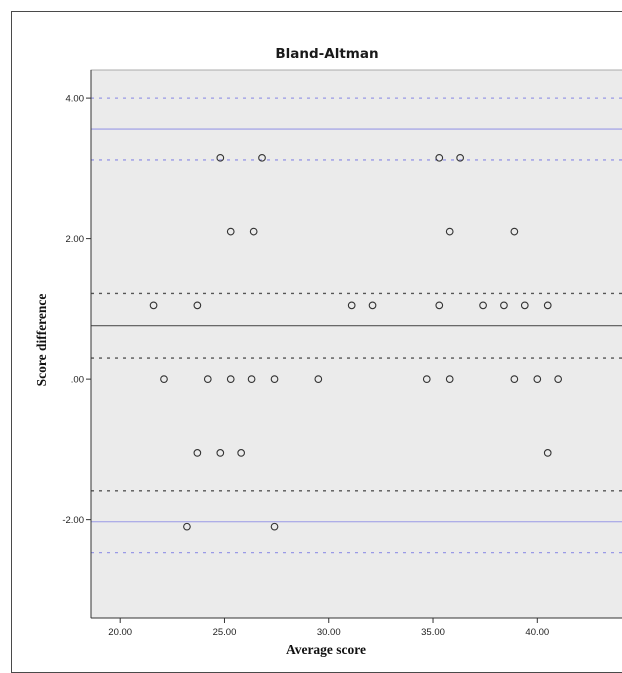 The image size is (622, 673). Describe the element at coordinates (537, 632) in the screenshot. I see `x-tick-label-4: 40.00` at that location.